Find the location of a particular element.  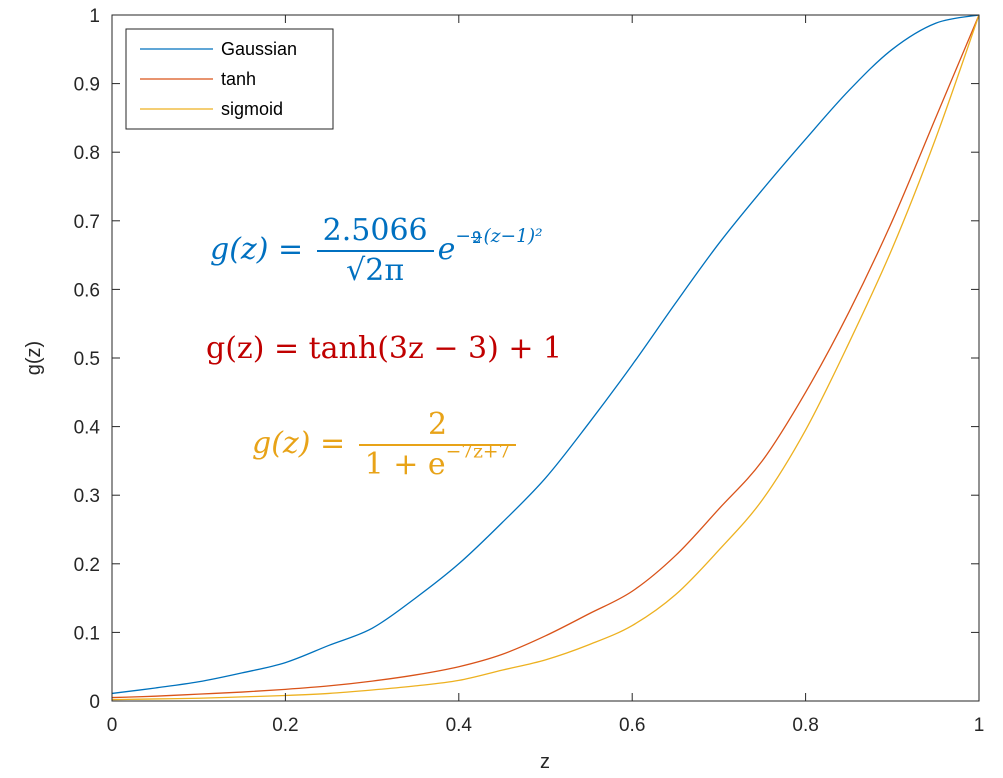

gaussian-base: e is located at coordinates (446, 249).